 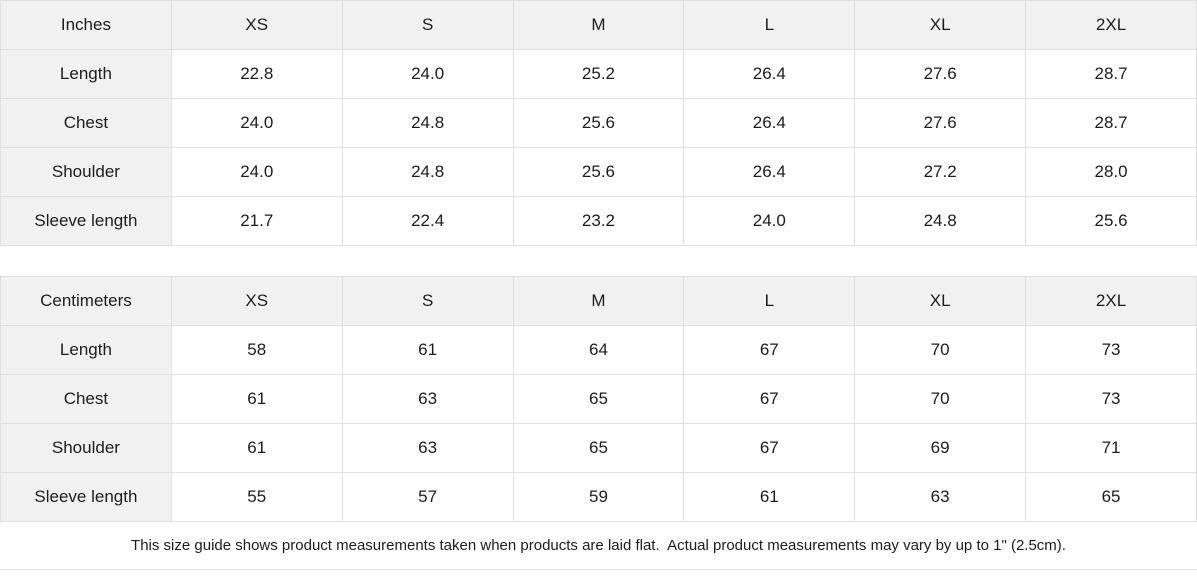 What do you see at coordinates (769, 221) in the screenshot?
I see `cell-sleeve-l: 24.0` at bounding box center [769, 221].